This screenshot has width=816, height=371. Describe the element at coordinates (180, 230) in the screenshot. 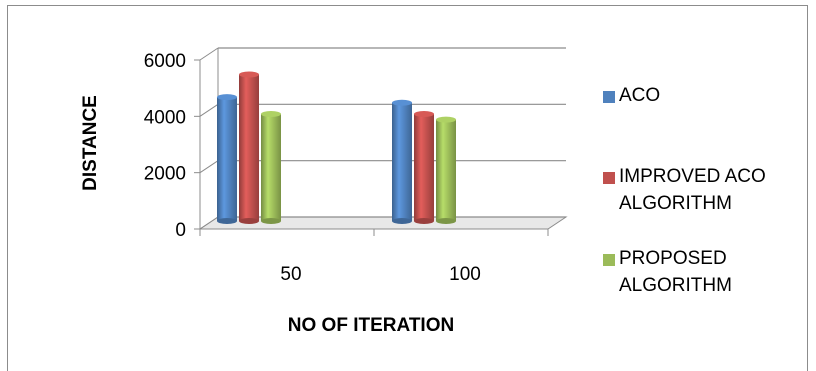

I see `y-tick-label: 0` at that location.